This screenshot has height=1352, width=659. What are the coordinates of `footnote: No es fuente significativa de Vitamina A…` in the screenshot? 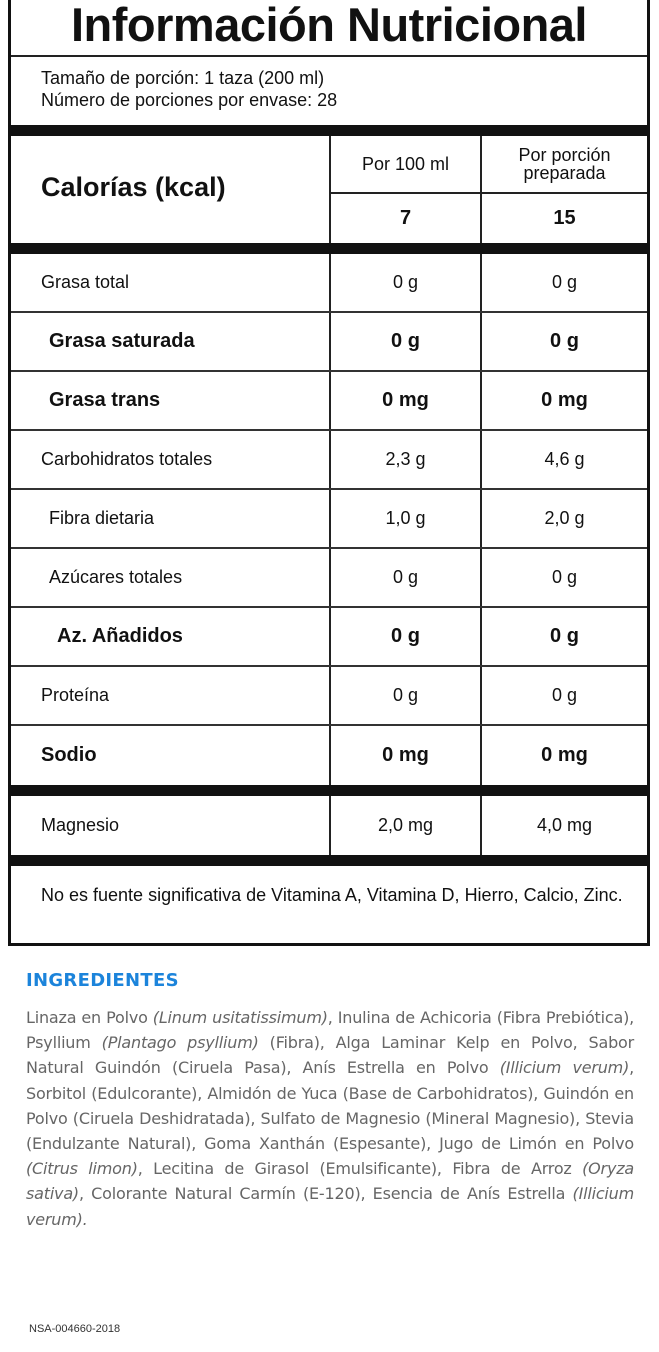 It's located at (332, 895).